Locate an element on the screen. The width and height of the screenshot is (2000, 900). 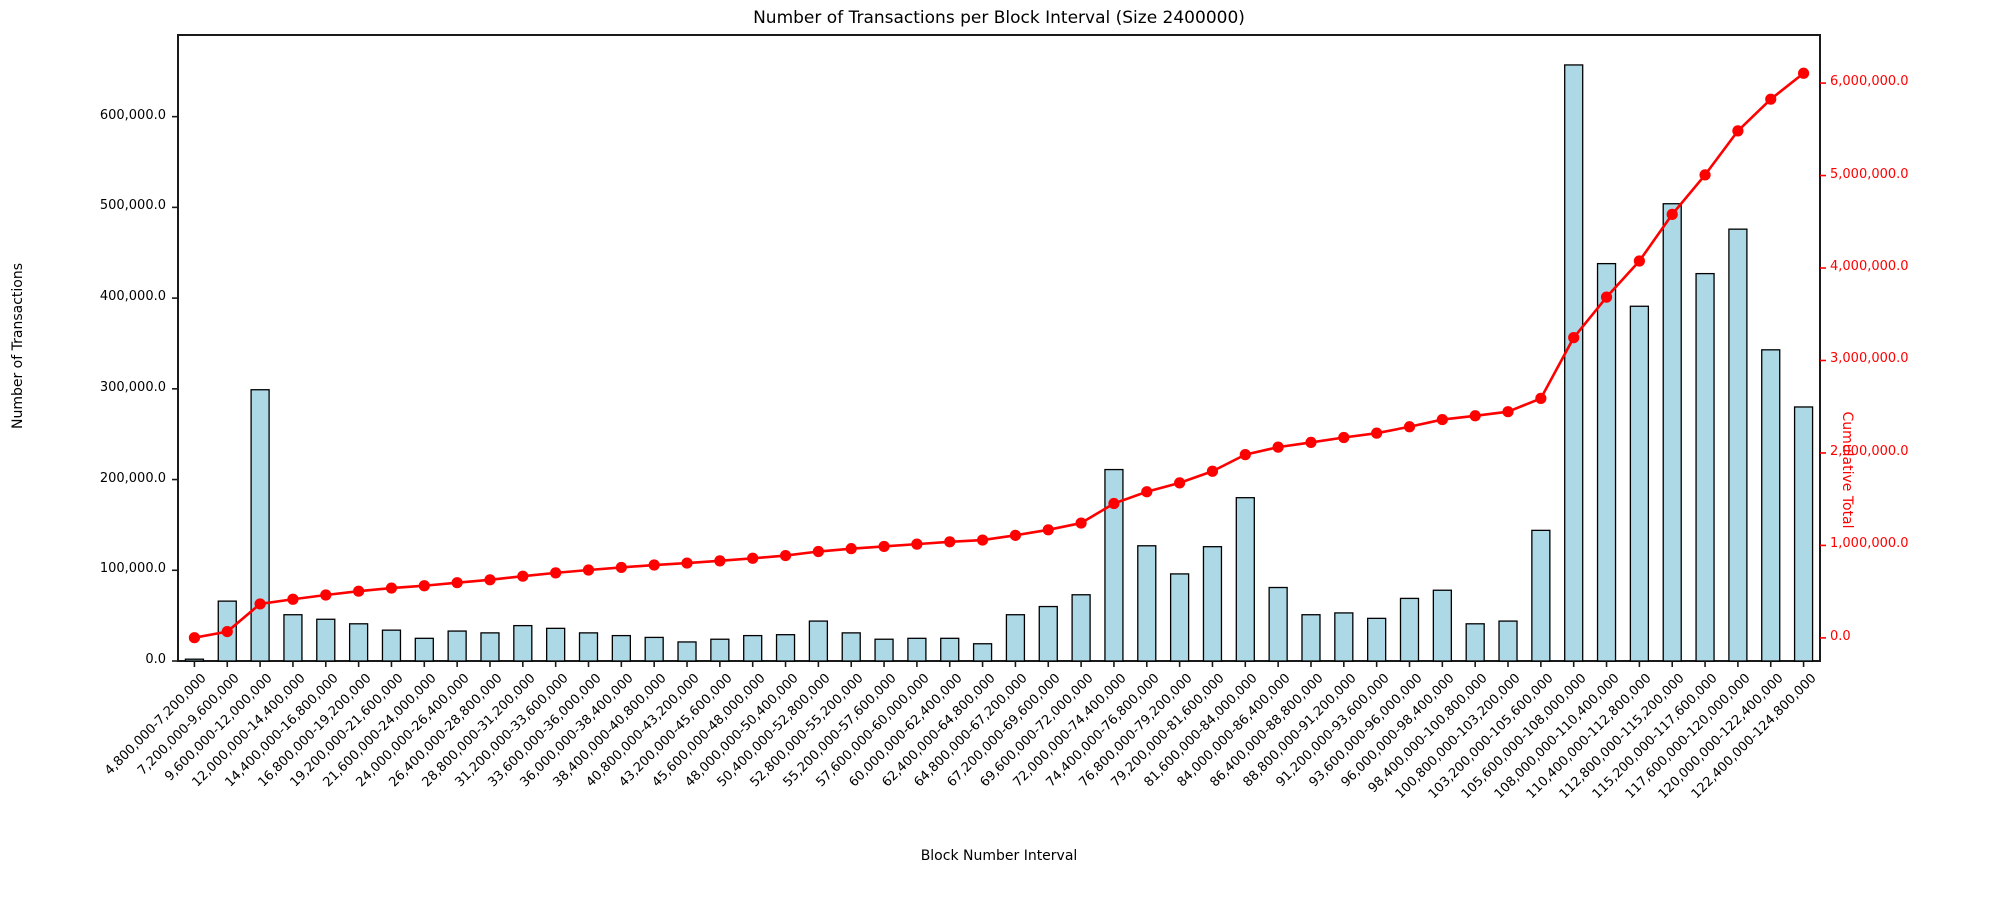
x-axis-label: Block Number Interval is located at coordinates (999, 856).